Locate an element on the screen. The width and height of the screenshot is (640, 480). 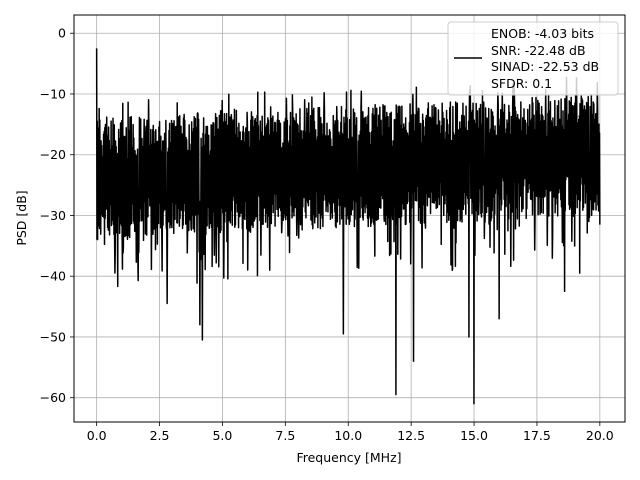
y-tick-label: −60 is located at coordinates (53, 397).